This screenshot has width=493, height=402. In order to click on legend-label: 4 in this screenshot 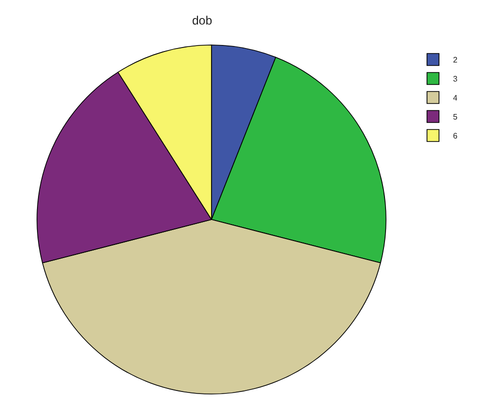, I will do `click(455, 98)`.